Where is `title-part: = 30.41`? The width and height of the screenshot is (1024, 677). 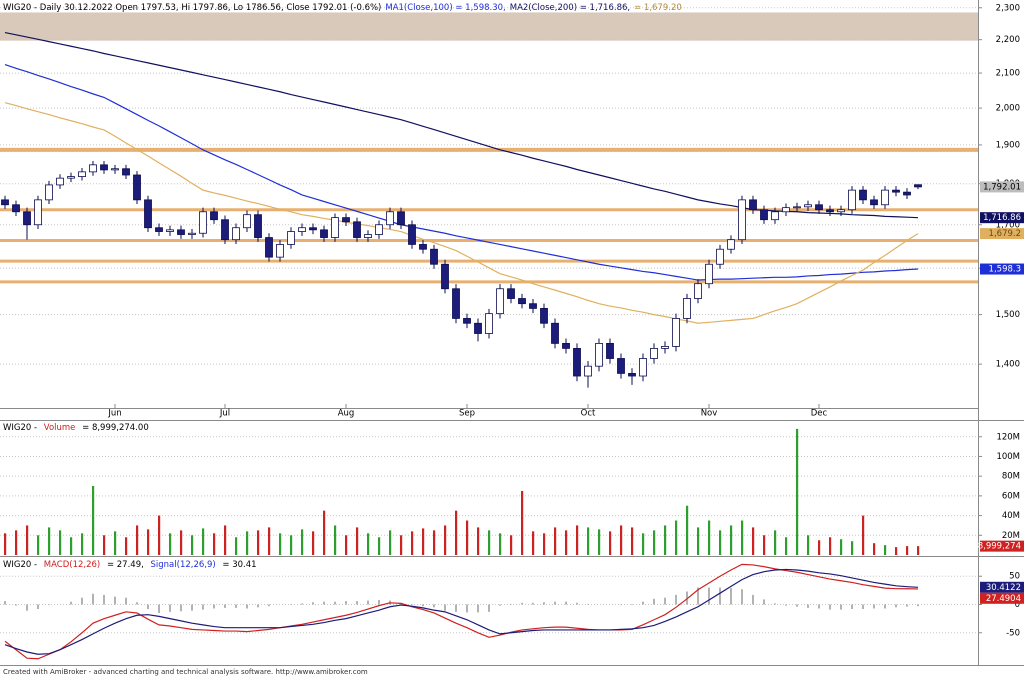
title-part: = 30.41 is located at coordinates (238, 565).